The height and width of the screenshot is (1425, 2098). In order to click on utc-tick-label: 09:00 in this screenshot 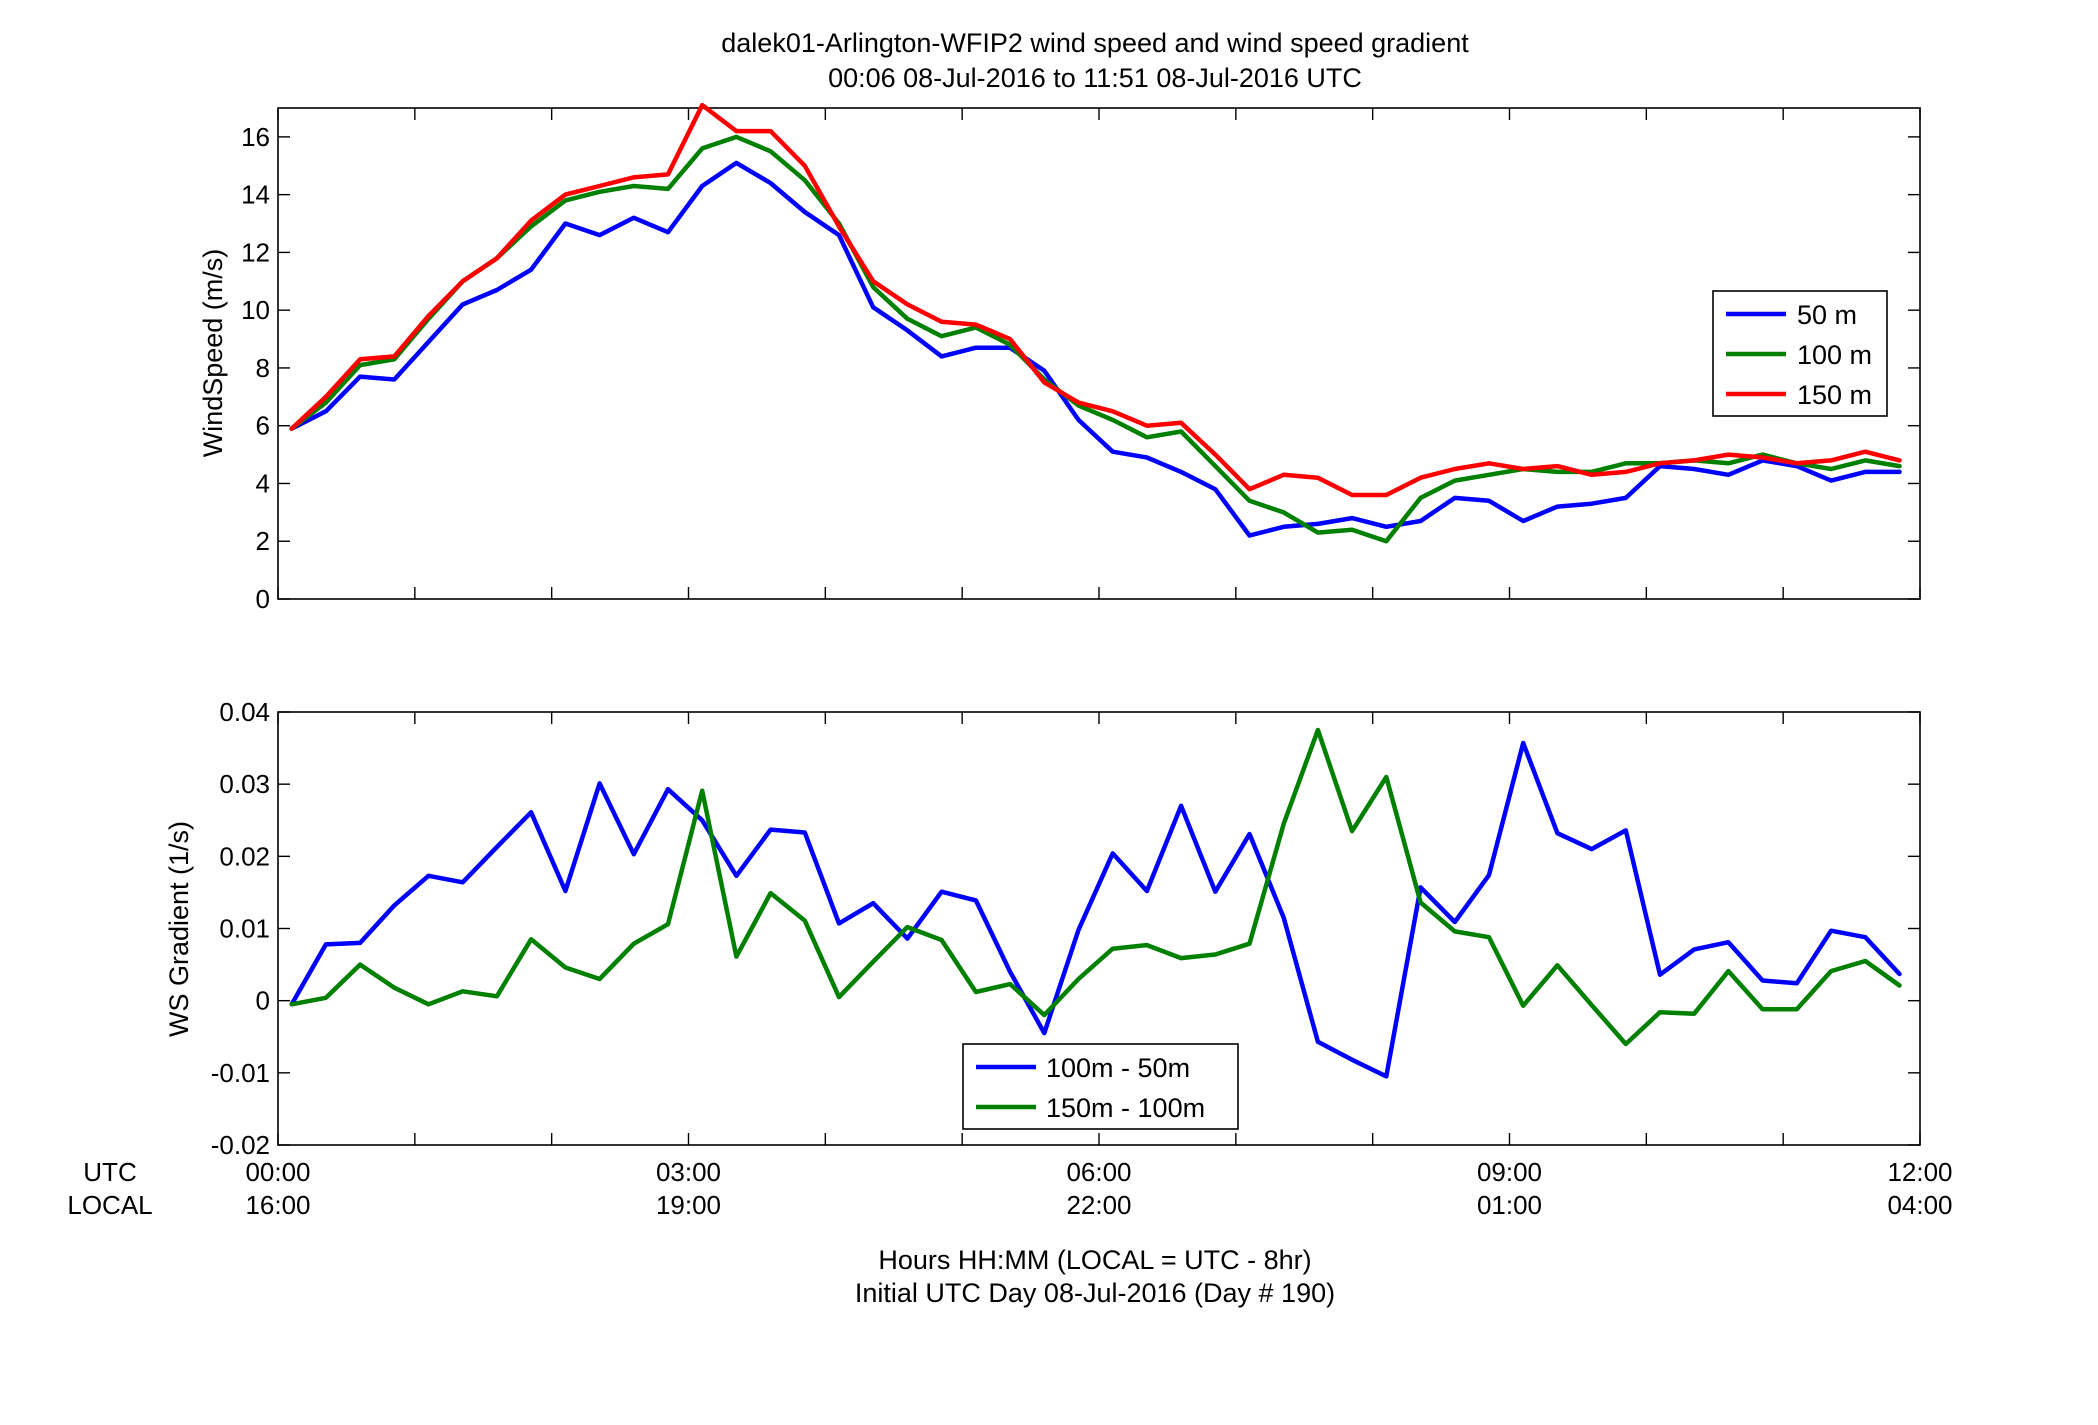, I will do `click(1509, 1172)`.